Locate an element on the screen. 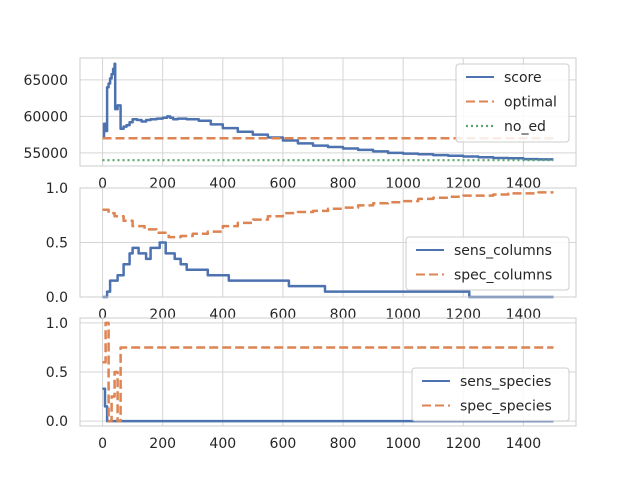 The width and height of the screenshot is (640, 480). legend-label: optimal is located at coordinates (530, 103).